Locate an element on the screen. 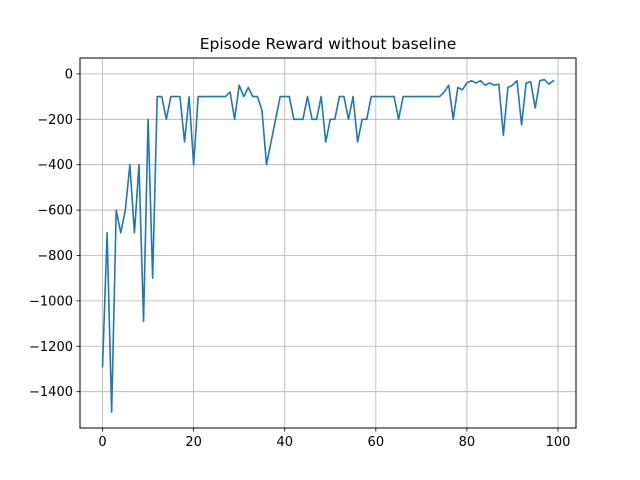 Image resolution: width=640 pixels, height=480 pixels. x-tick-label: 0 is located at coordinates (102, 442).